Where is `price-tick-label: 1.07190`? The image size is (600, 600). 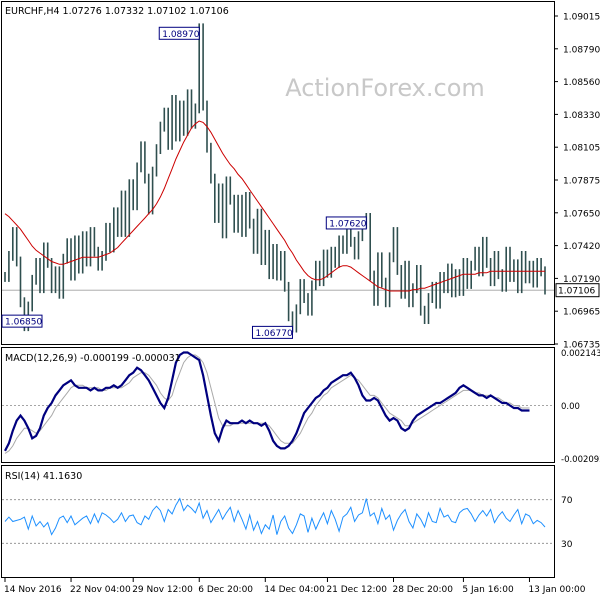 price-tick-label: 1.07190 is located at coordinates (581, 280).